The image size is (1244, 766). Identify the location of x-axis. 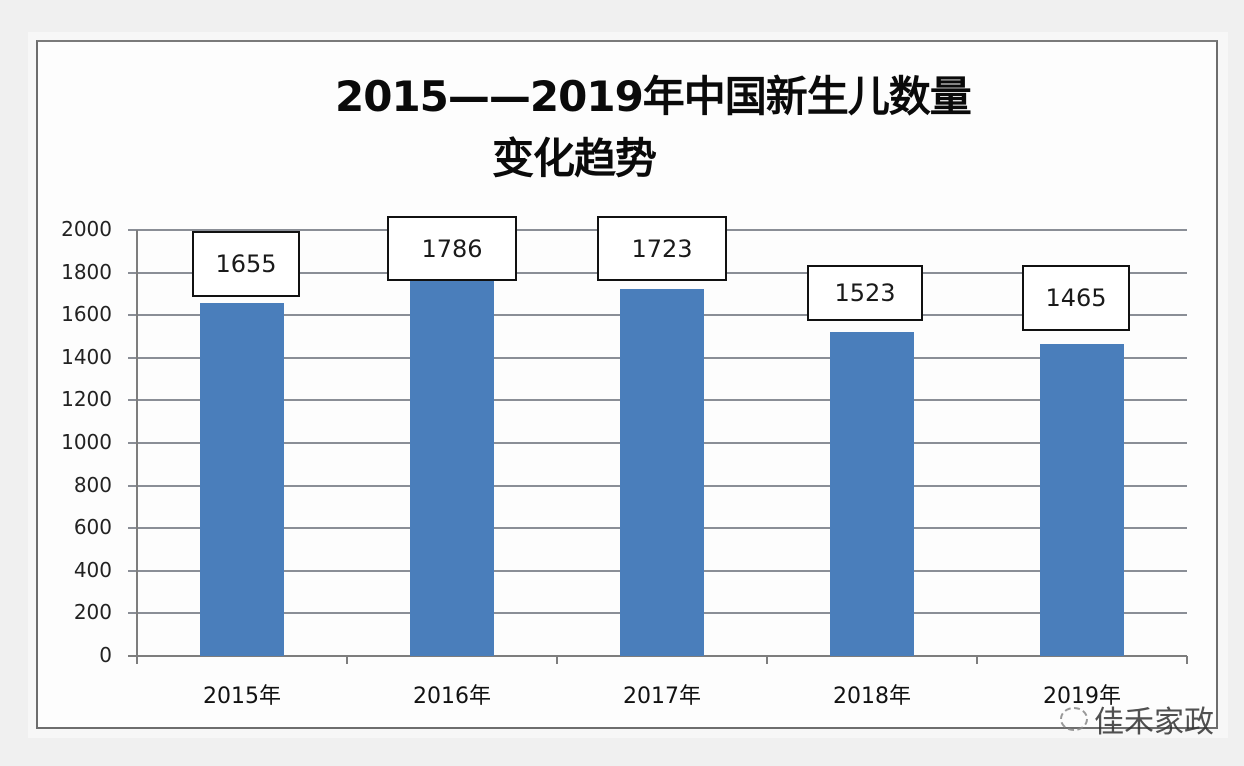
(657, 656).